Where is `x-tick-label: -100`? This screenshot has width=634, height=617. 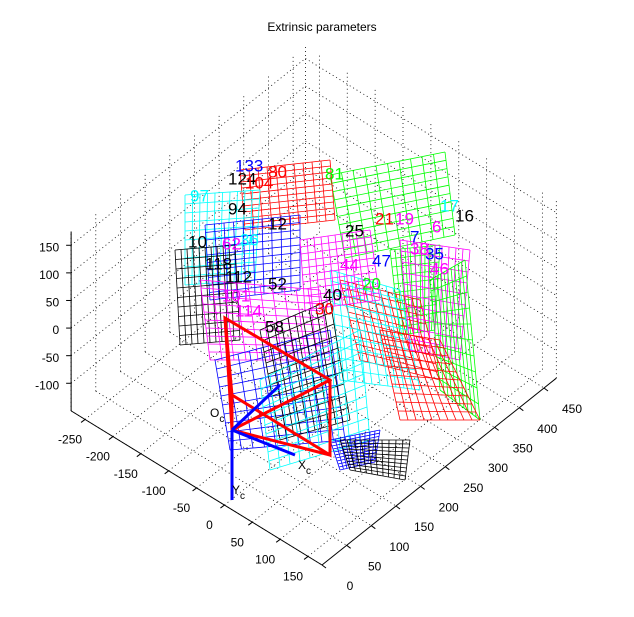 x-tick-label: -100 is located at coordinates (154, 491).